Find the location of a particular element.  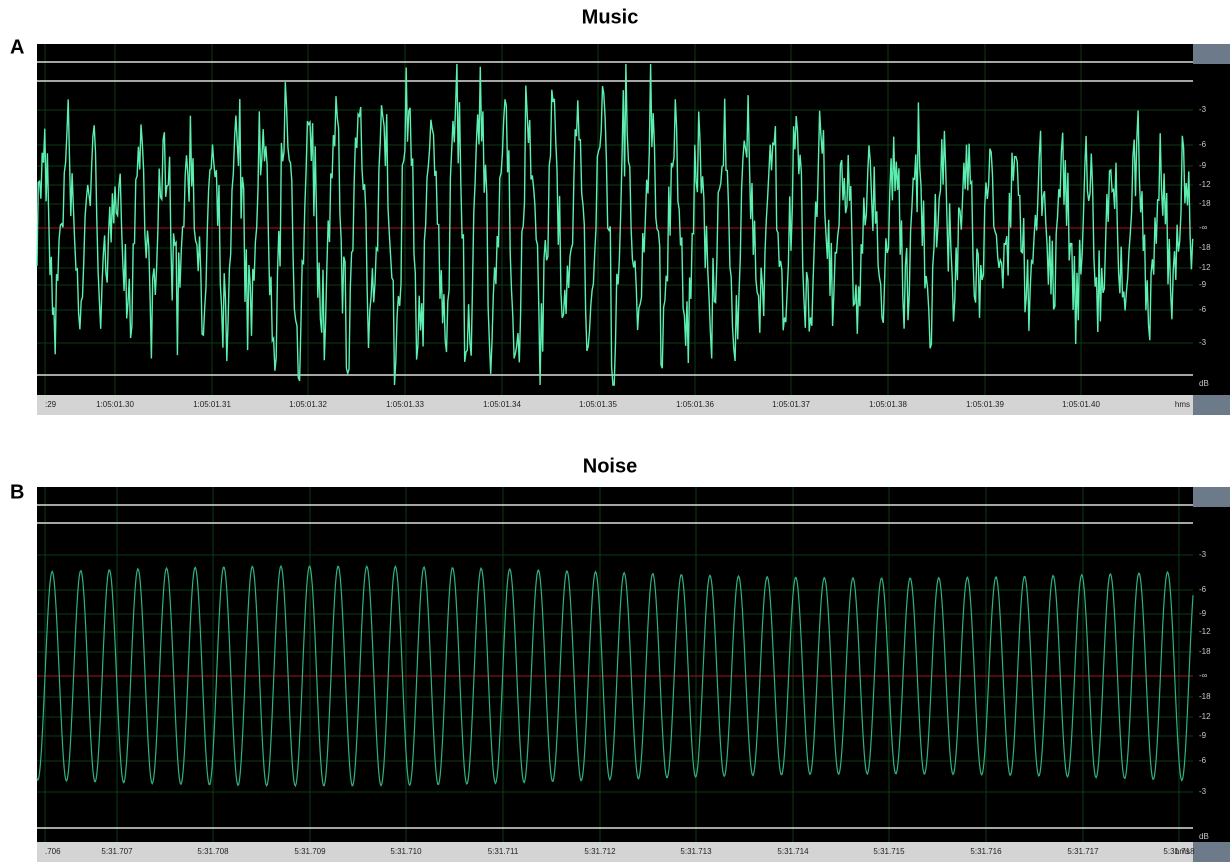

time-label: 5:31.709 is located at coordinates (310, 851).